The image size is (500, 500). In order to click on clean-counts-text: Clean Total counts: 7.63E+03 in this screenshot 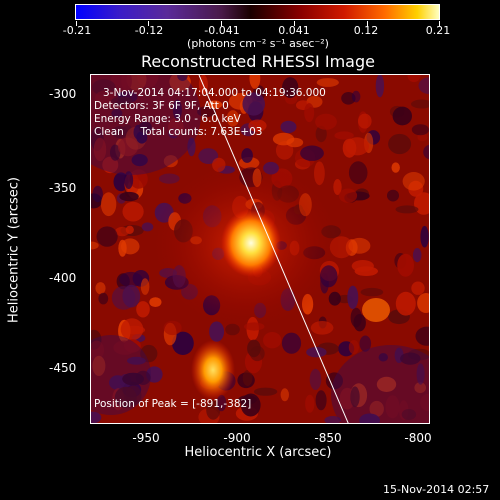, I will do `click(178, 132)`.